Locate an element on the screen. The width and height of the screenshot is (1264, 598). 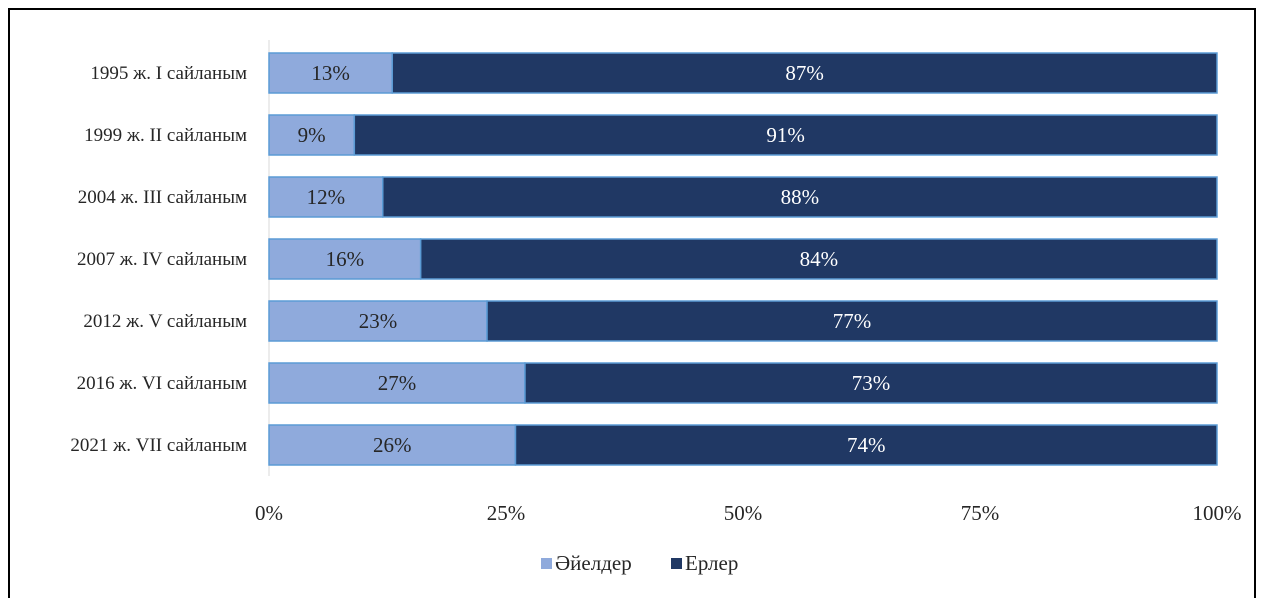
category-label: 2016 ж. VI сайланым is located at coordinates (162, 383).